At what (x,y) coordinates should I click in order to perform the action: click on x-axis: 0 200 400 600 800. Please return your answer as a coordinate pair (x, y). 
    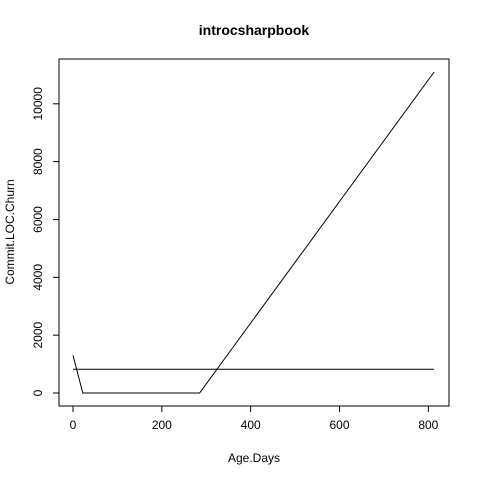
    Looking at the image, I should click on (254, 418).